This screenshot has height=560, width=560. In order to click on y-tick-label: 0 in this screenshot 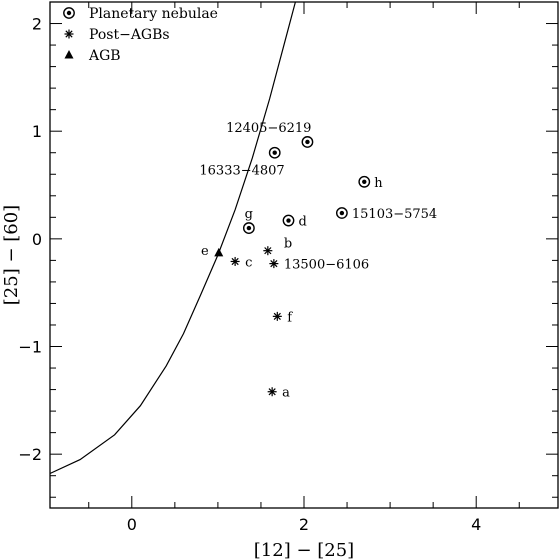, I will do `click(37, 239)`.